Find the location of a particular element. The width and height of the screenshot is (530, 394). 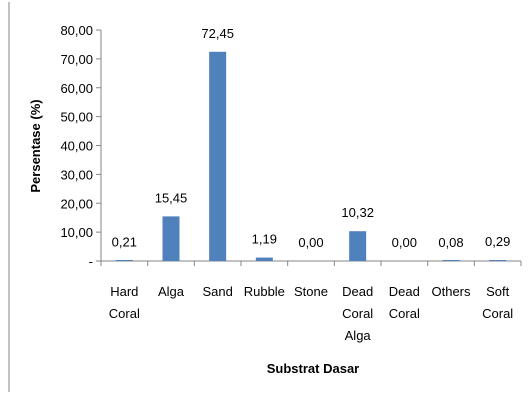

y-tick-label: - is located at coordinates (91, 261).